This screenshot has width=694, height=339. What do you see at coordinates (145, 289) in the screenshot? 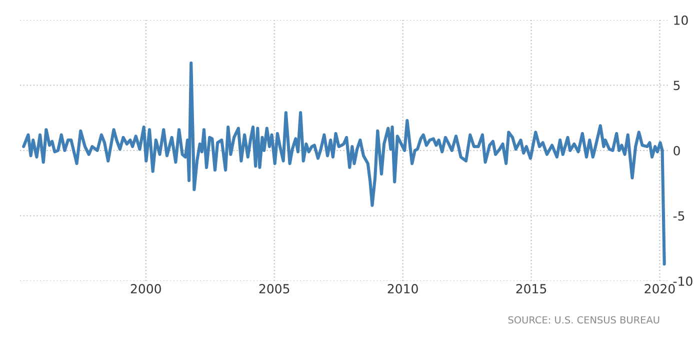
I see `x-tick-label: 2000` at bounding box center [145, 289].